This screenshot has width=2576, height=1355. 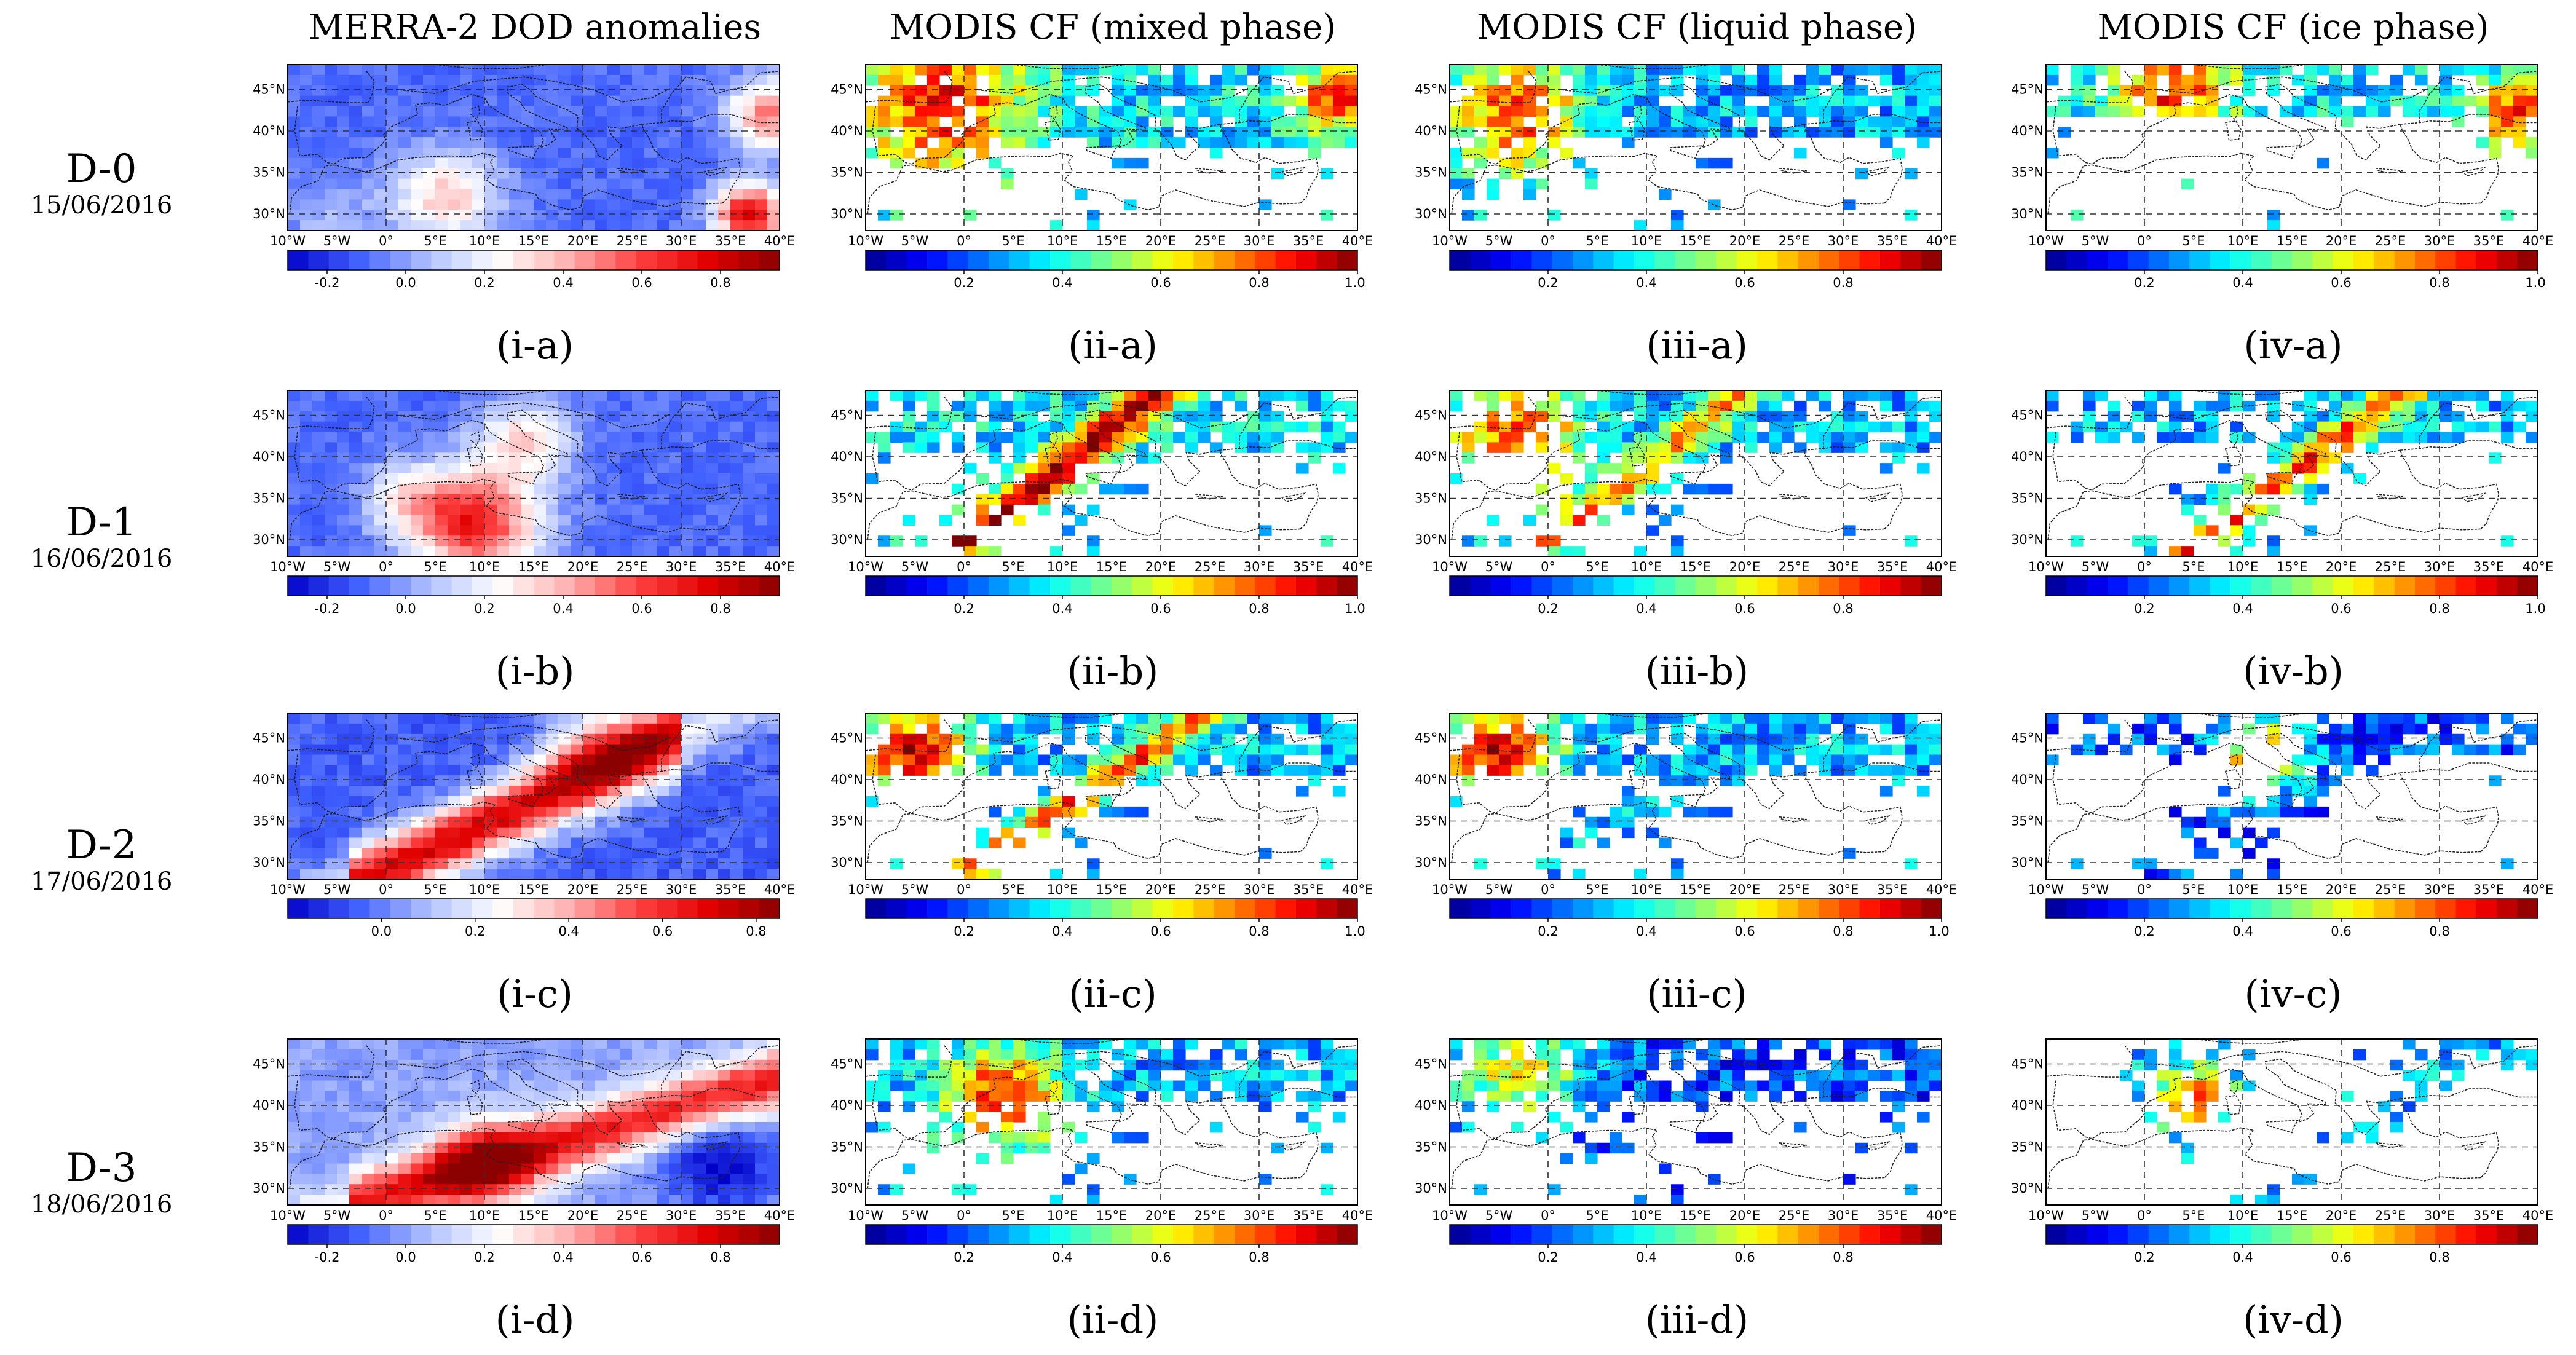 I want to click on x-tick-label: 25°E, so click(x=2390, y=890).